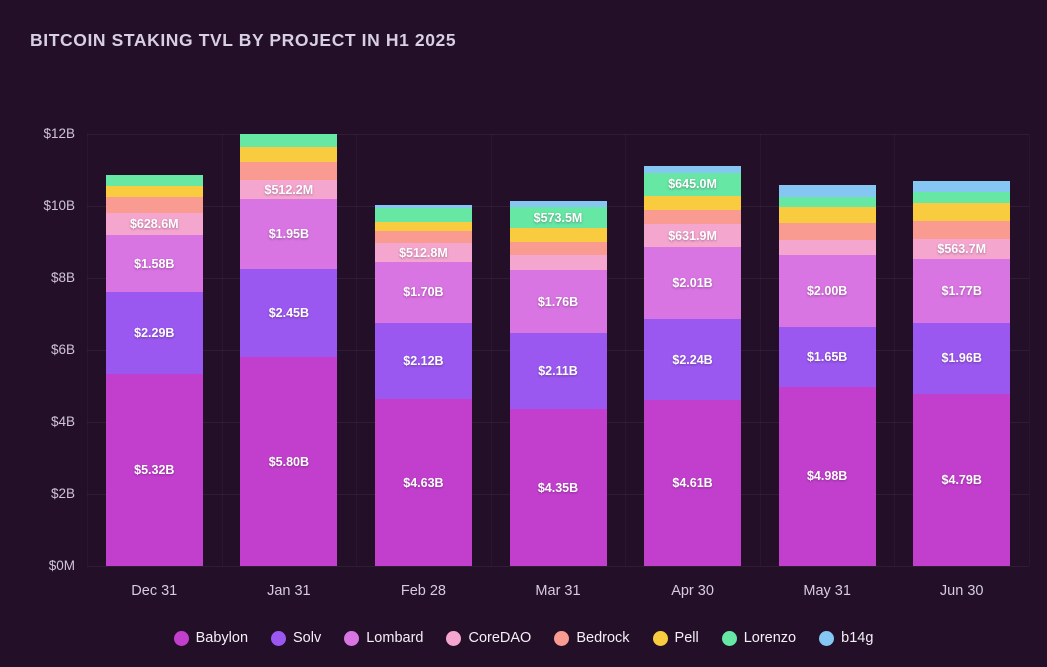  I want to click on legend-dot-lombard, so click(352, 638).